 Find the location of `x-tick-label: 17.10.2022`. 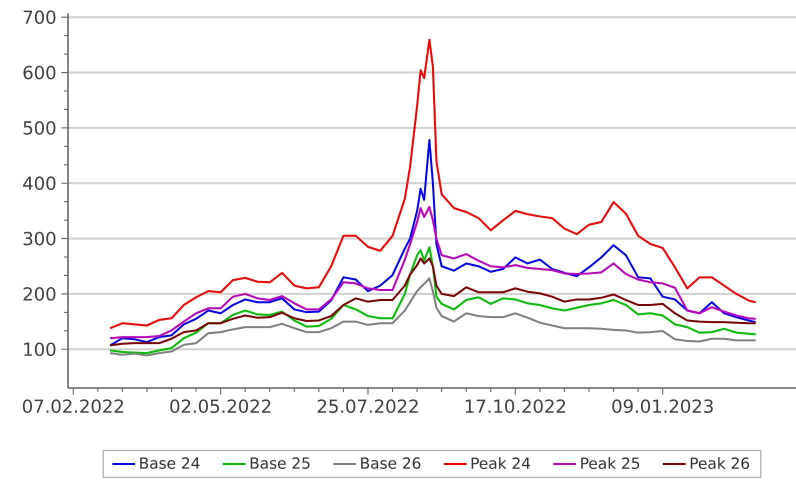

x-tick-label: 17.10.2022 is located at coordinates (516, 406).